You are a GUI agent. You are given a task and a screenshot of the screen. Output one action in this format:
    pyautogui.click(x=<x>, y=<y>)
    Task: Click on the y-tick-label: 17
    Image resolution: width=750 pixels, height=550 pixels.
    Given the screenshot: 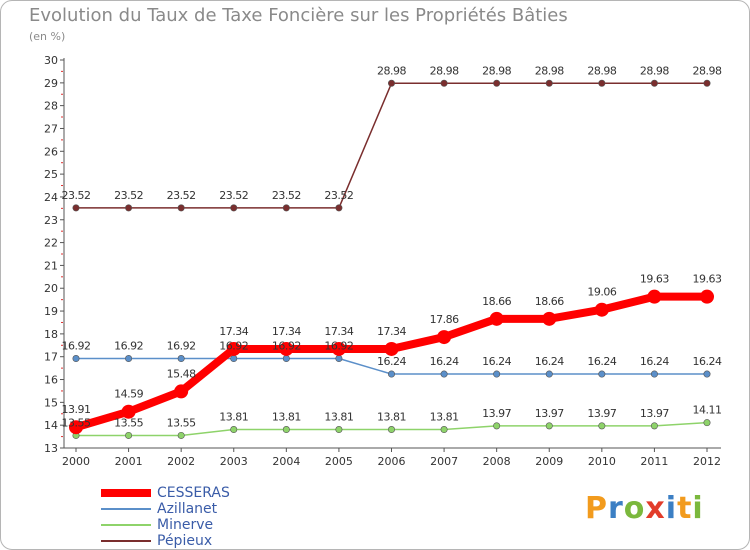 What is the action you would take?
    pyautogui.click(x=51, y=357)
    